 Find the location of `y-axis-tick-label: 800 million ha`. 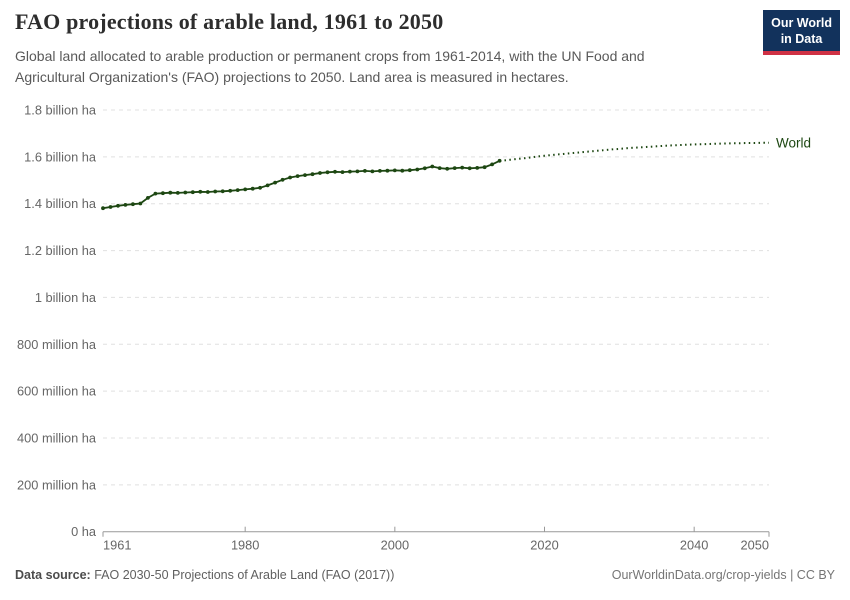

y-axis-tick-label: 800 million ha is located at coordinates (57, 344).